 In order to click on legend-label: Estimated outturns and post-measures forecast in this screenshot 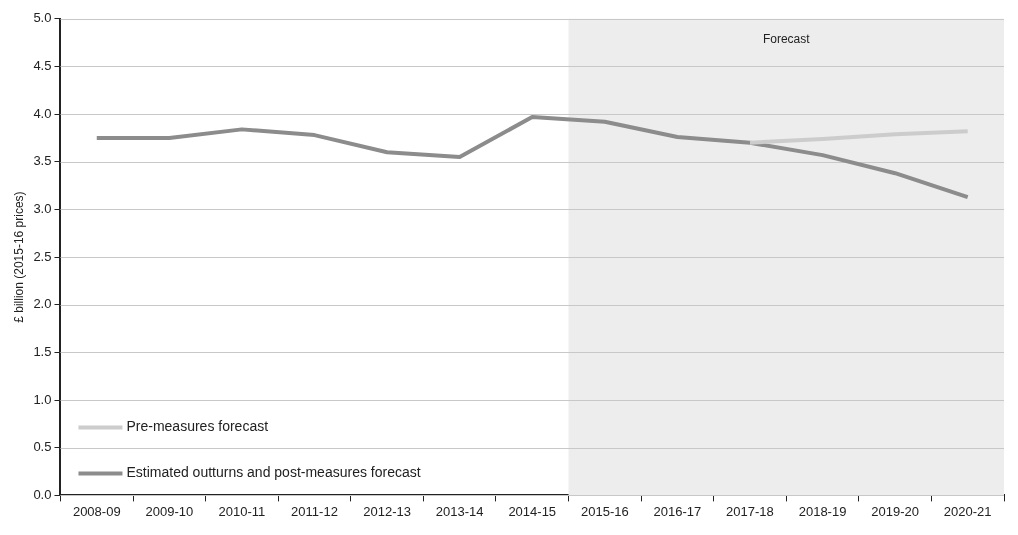, I will do `click(273, 472)`.